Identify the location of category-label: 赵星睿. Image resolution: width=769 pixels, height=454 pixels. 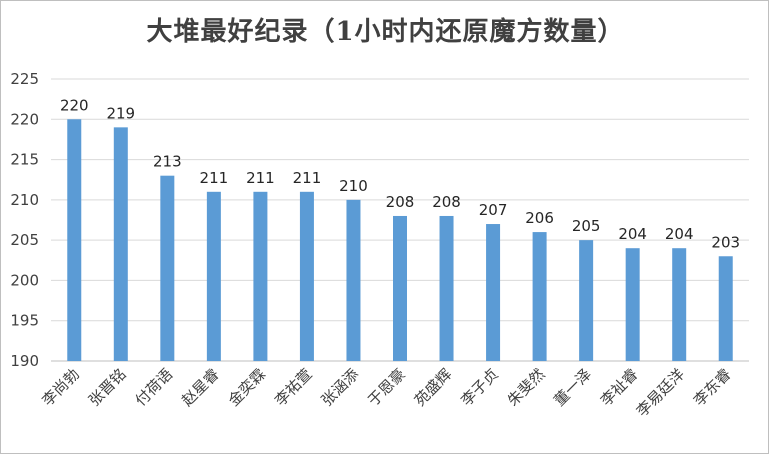
(200, 387).